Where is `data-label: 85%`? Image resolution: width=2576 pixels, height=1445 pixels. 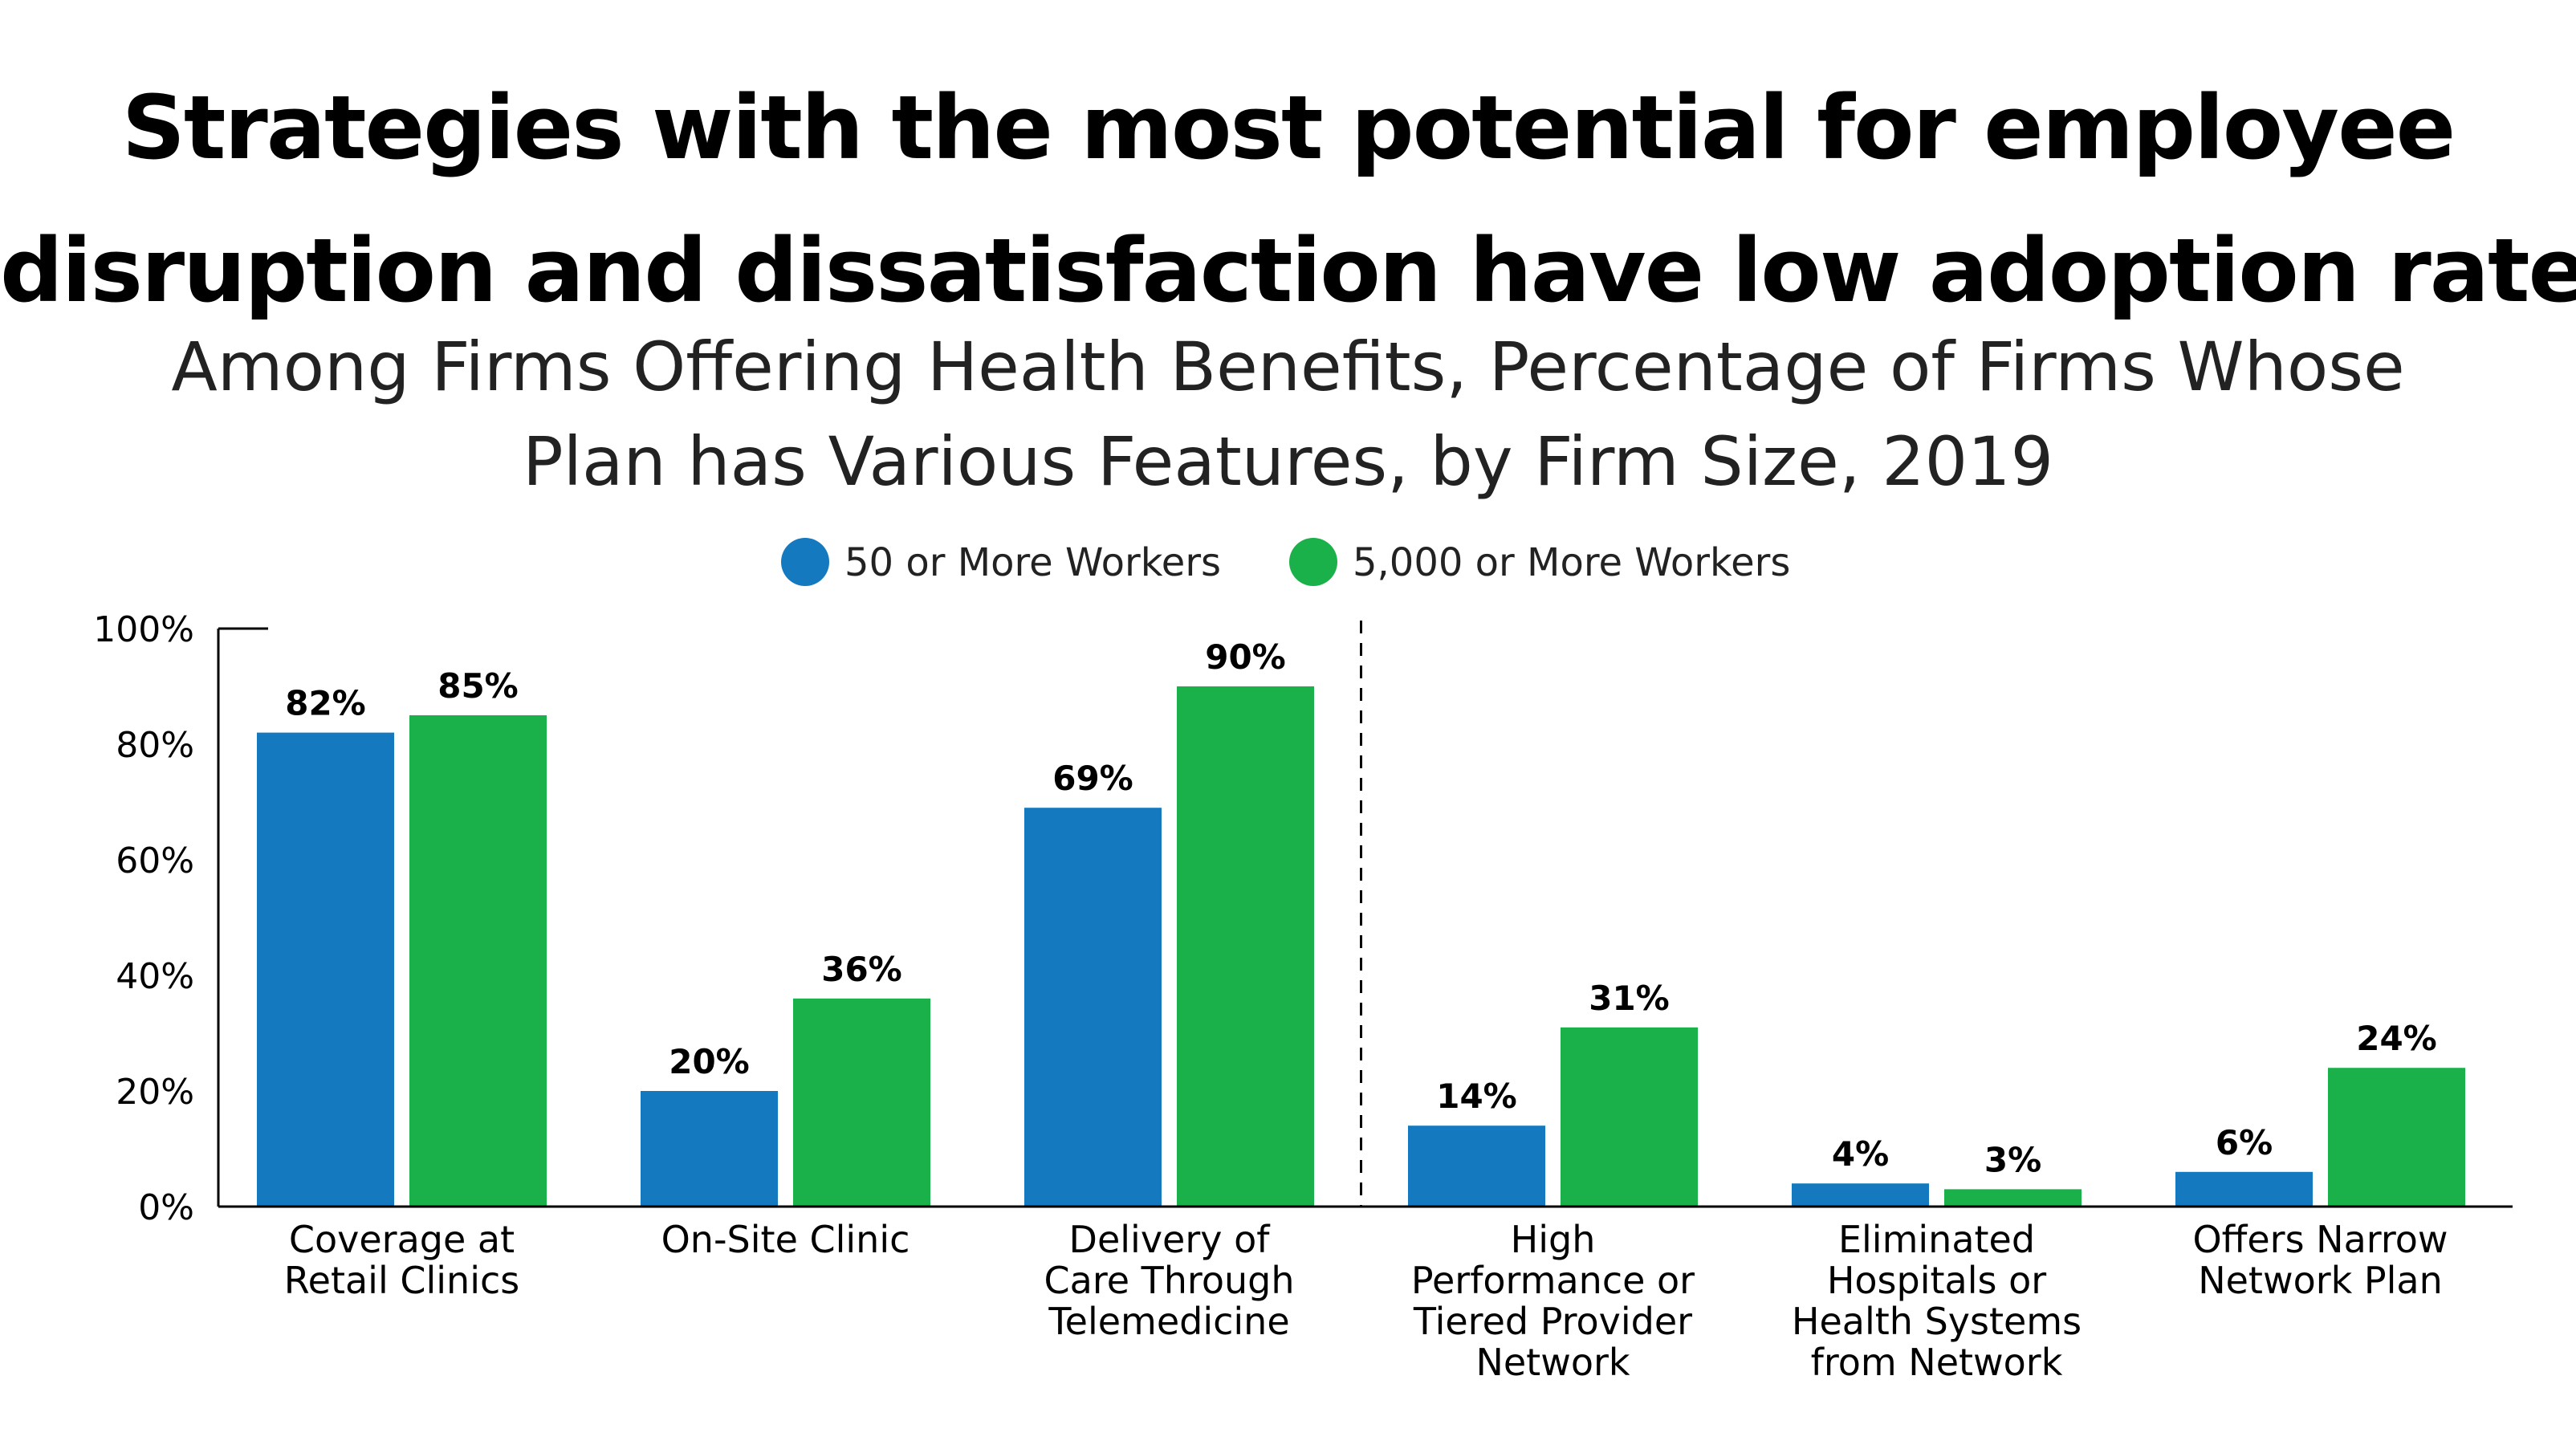
data-label: 85% is located at coordinates (478, 686).